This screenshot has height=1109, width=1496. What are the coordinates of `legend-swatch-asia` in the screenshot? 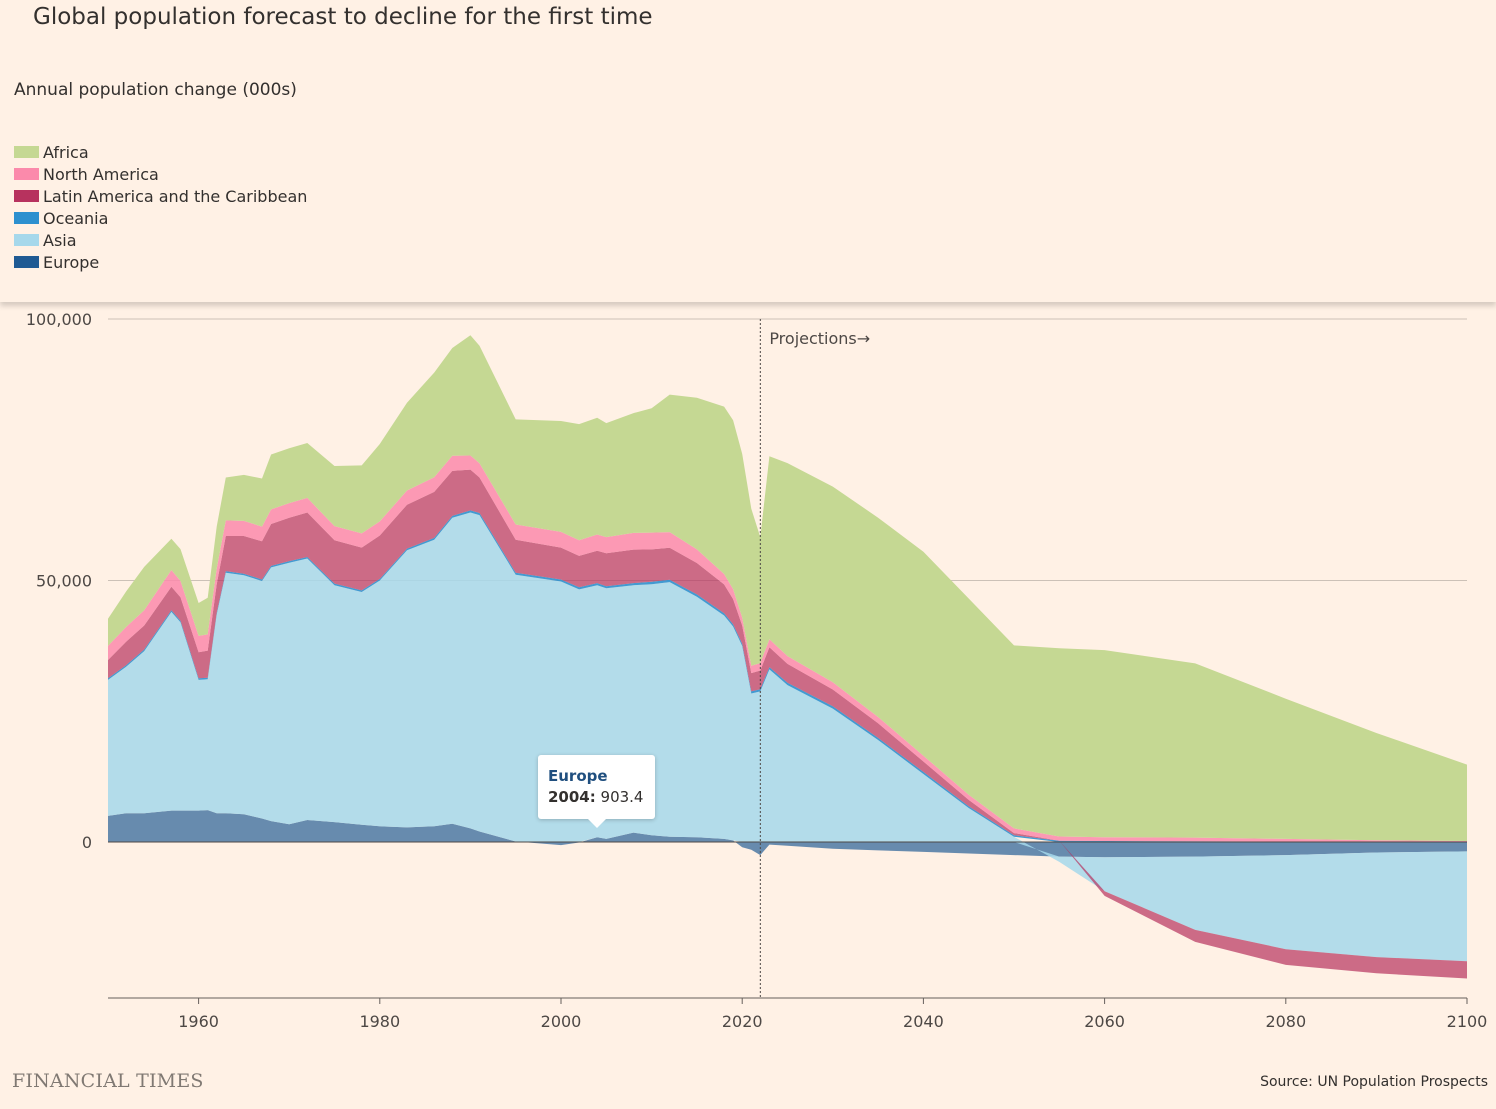 It's located at (26, 240).